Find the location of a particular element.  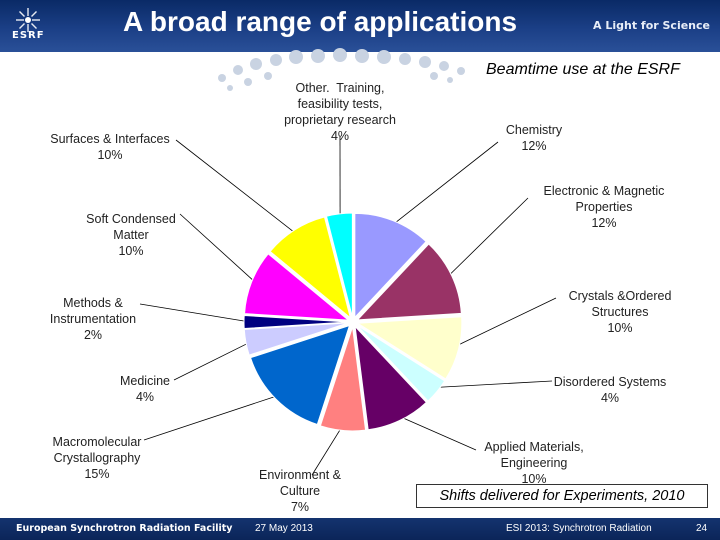

label-electronic-magnetic: Electronic & Magnetic Properties 12% is located at coordinates (604, 207).